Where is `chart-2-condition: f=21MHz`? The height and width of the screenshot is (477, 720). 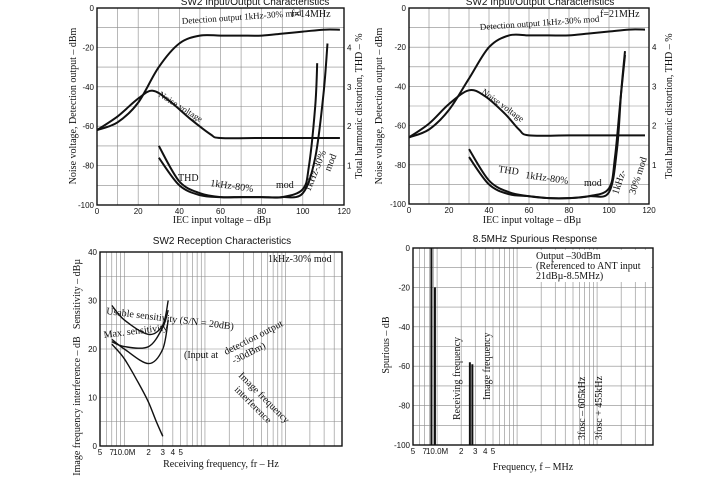
chart-2-condition: f=21MHz is located at coordinates (620, 14).